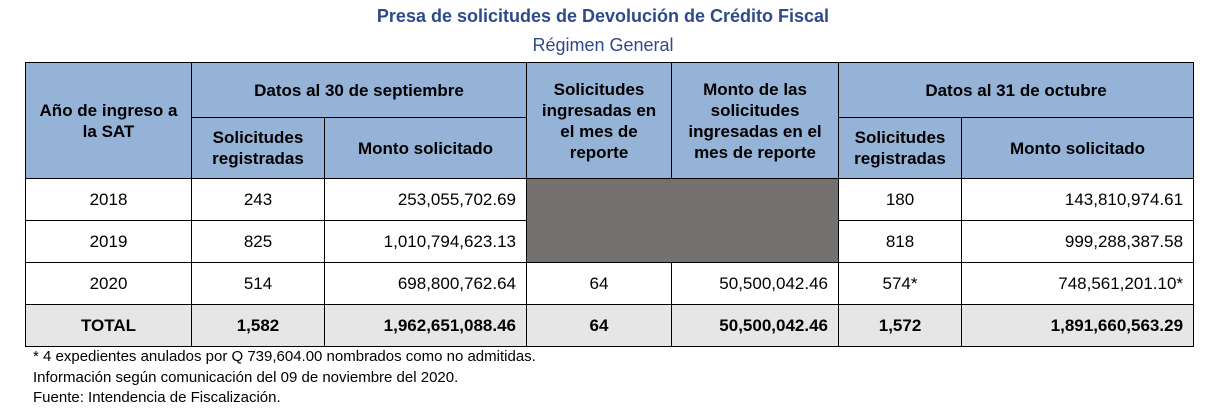 The height and width of the screenshot is (409, 1206). What do you see at coordinates (108, 283) in the screenshot?
I see `cell-year: 2020` at bounding box center [108, 283].